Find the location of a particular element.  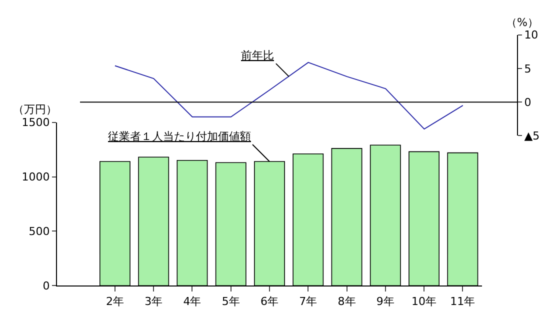

line-series is located at coordinates (289, 96).